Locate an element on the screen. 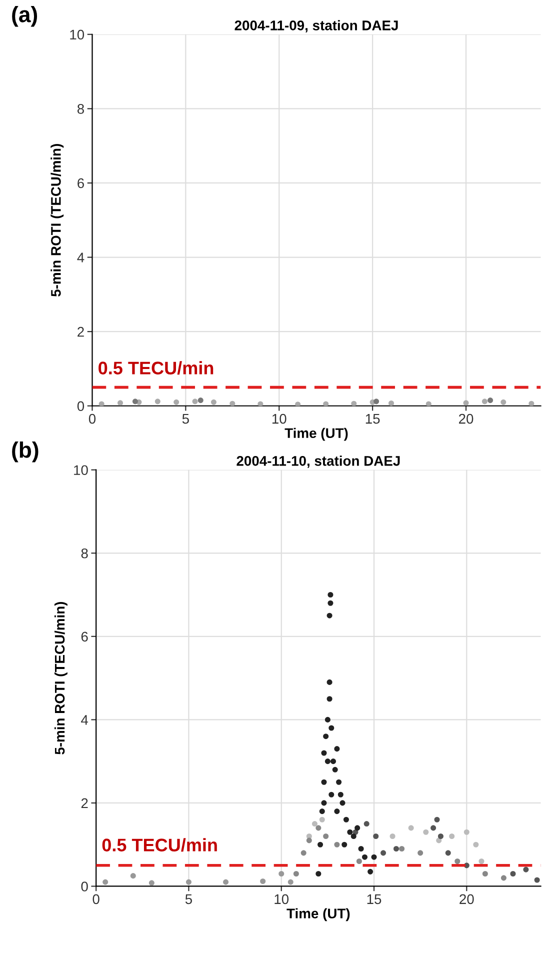 This screenshot has width=549, height=955. chart-title: 2004-11-09, station DAEJ is located at coordinates (316, 26).